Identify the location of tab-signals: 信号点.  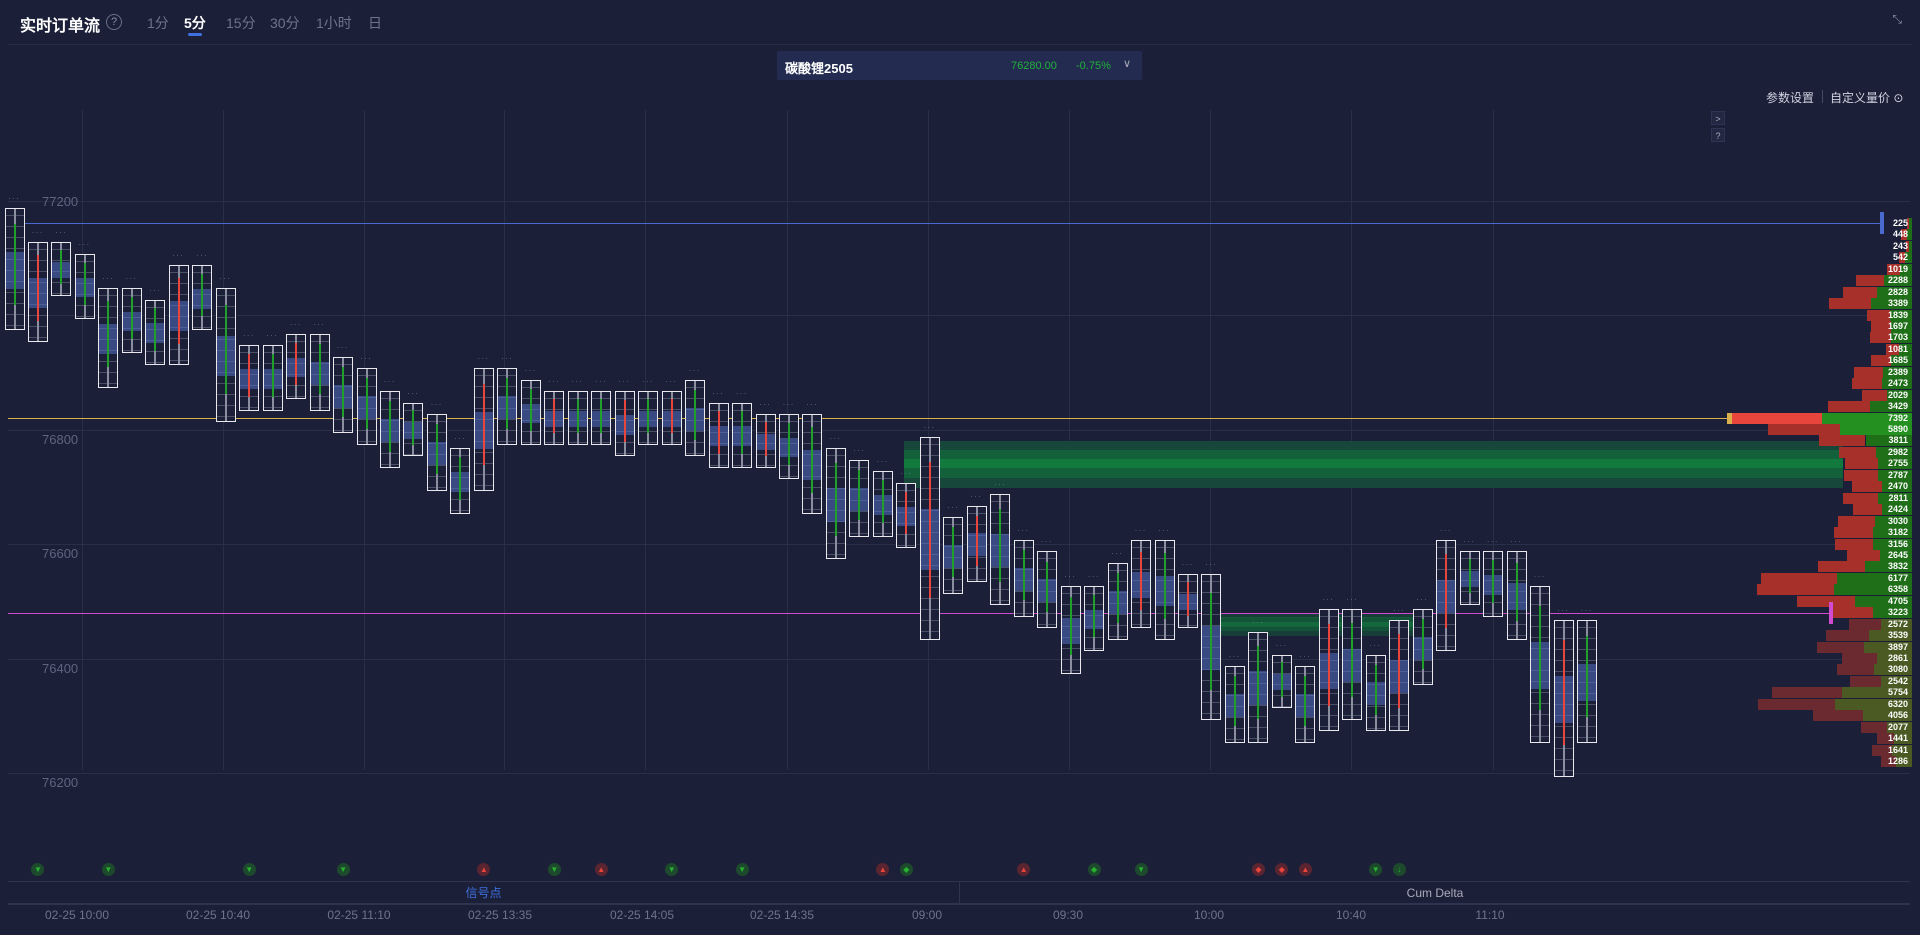
(484, 893).